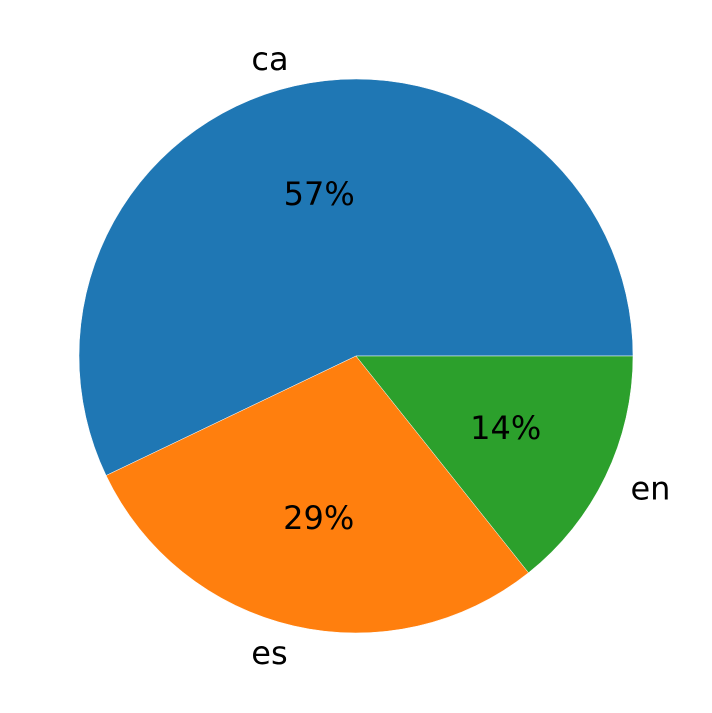 This screenshot has height=713, width=712. I want to click on slice-label-ca: ca, so click(269, 59).